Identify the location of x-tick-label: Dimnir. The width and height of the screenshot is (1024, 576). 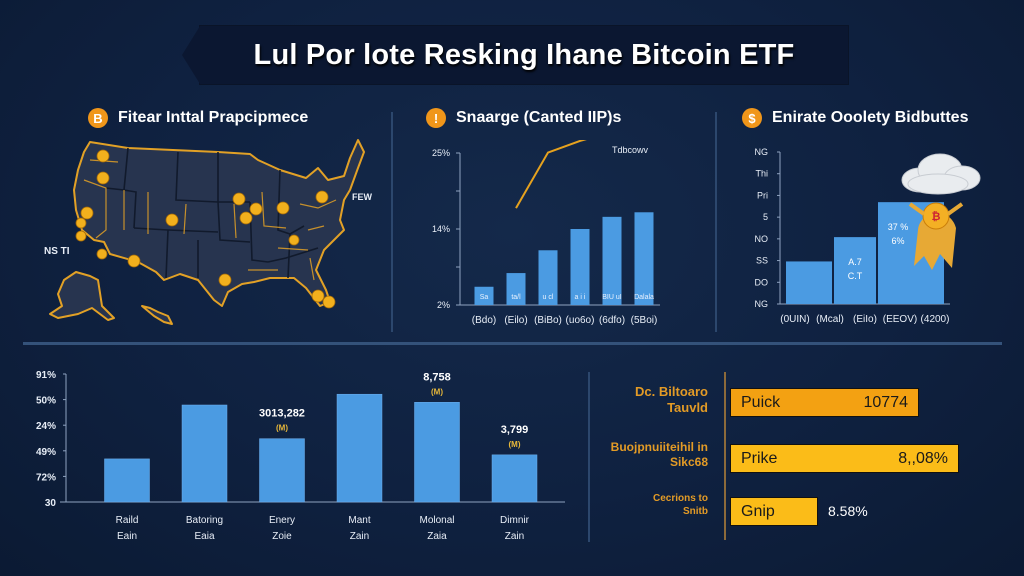
(515, 520).